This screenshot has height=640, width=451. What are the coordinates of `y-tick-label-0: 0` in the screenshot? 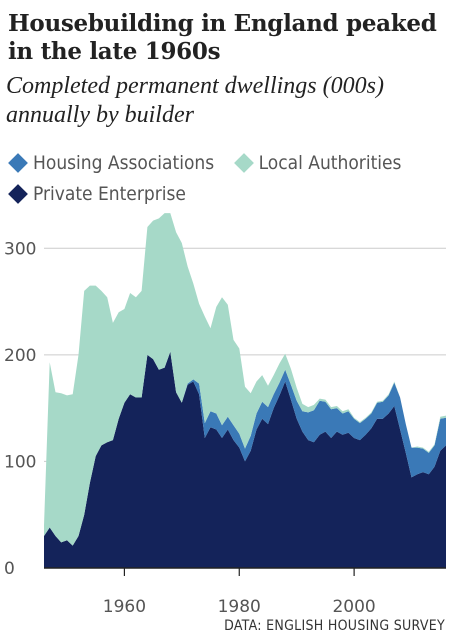 It's located at (9, 569).